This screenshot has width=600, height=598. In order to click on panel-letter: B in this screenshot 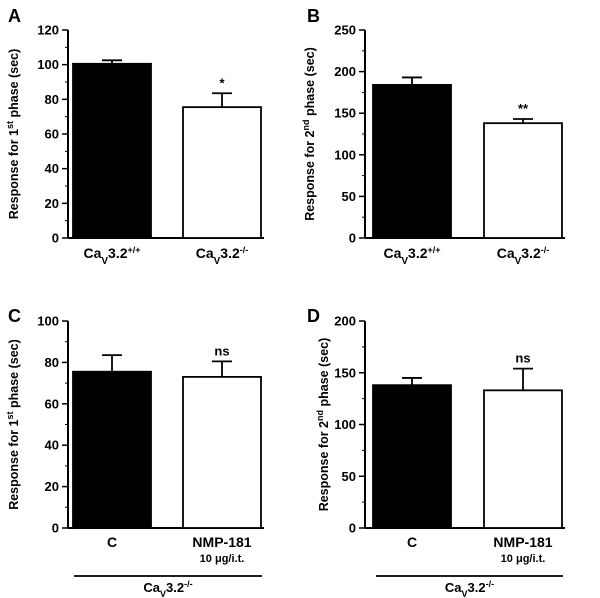, I will do `click(313, 16)`.